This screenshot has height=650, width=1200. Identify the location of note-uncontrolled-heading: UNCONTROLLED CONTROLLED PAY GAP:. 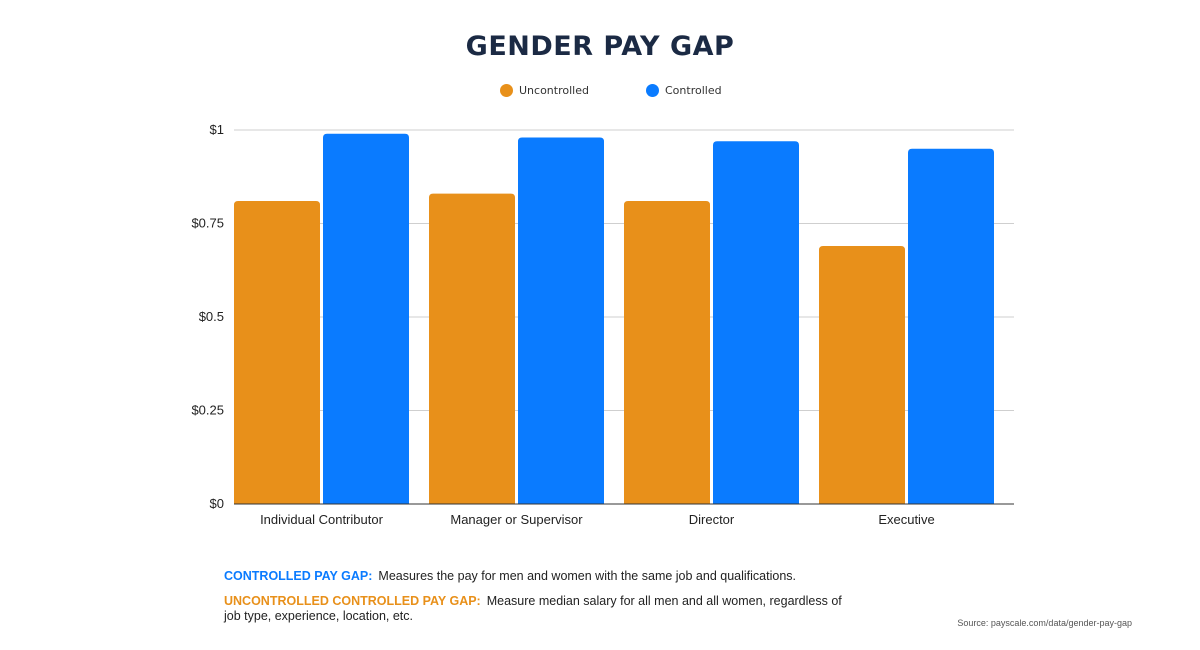
(352, 601).